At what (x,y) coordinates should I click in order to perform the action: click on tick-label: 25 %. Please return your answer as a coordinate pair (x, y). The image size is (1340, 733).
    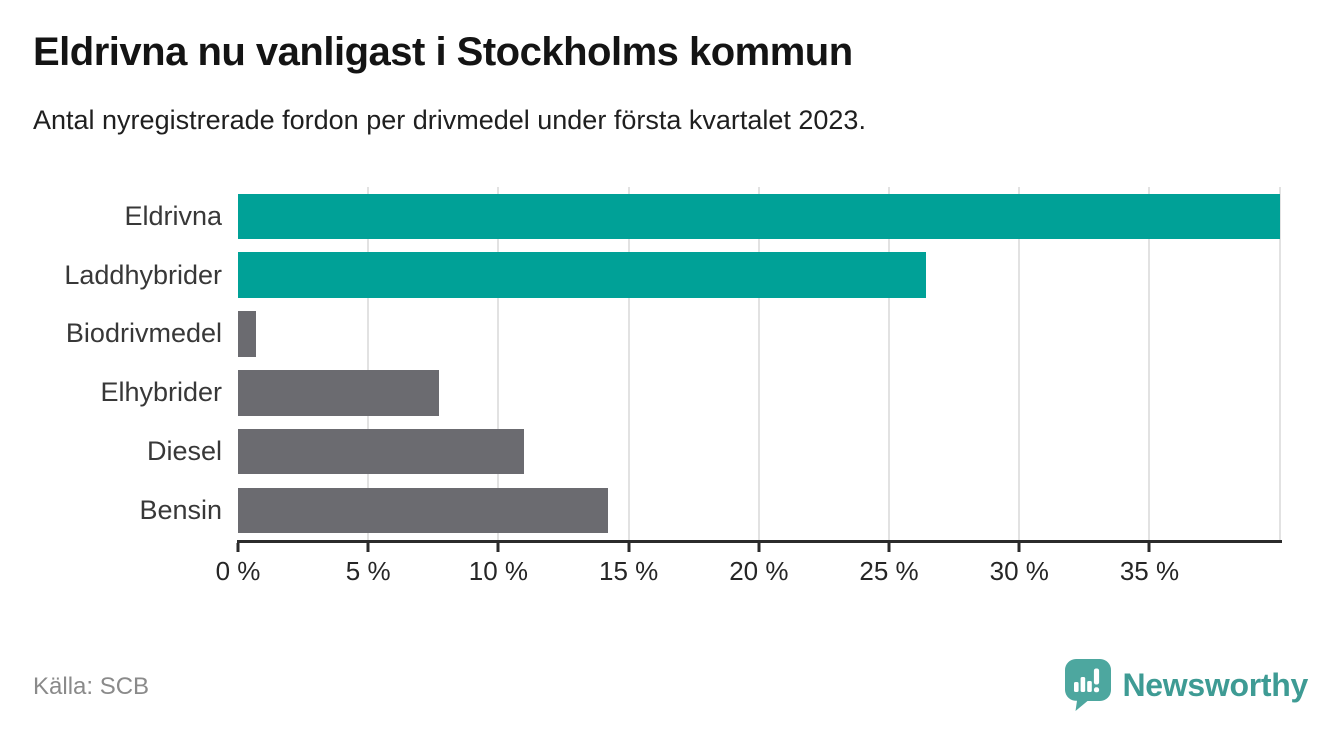
    Looking at the image, I should click on (889, 571).